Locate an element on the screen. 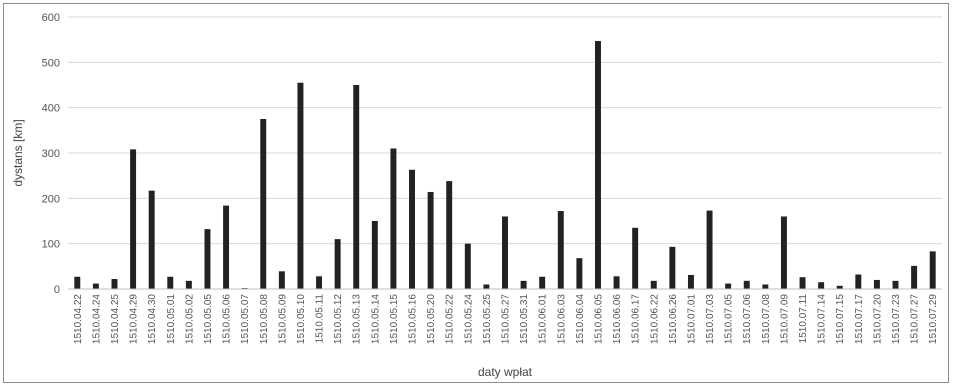 This screenshot has height=387, width=954. x-tick-label: 1510.06.03 is located at coordinates (561, 319).